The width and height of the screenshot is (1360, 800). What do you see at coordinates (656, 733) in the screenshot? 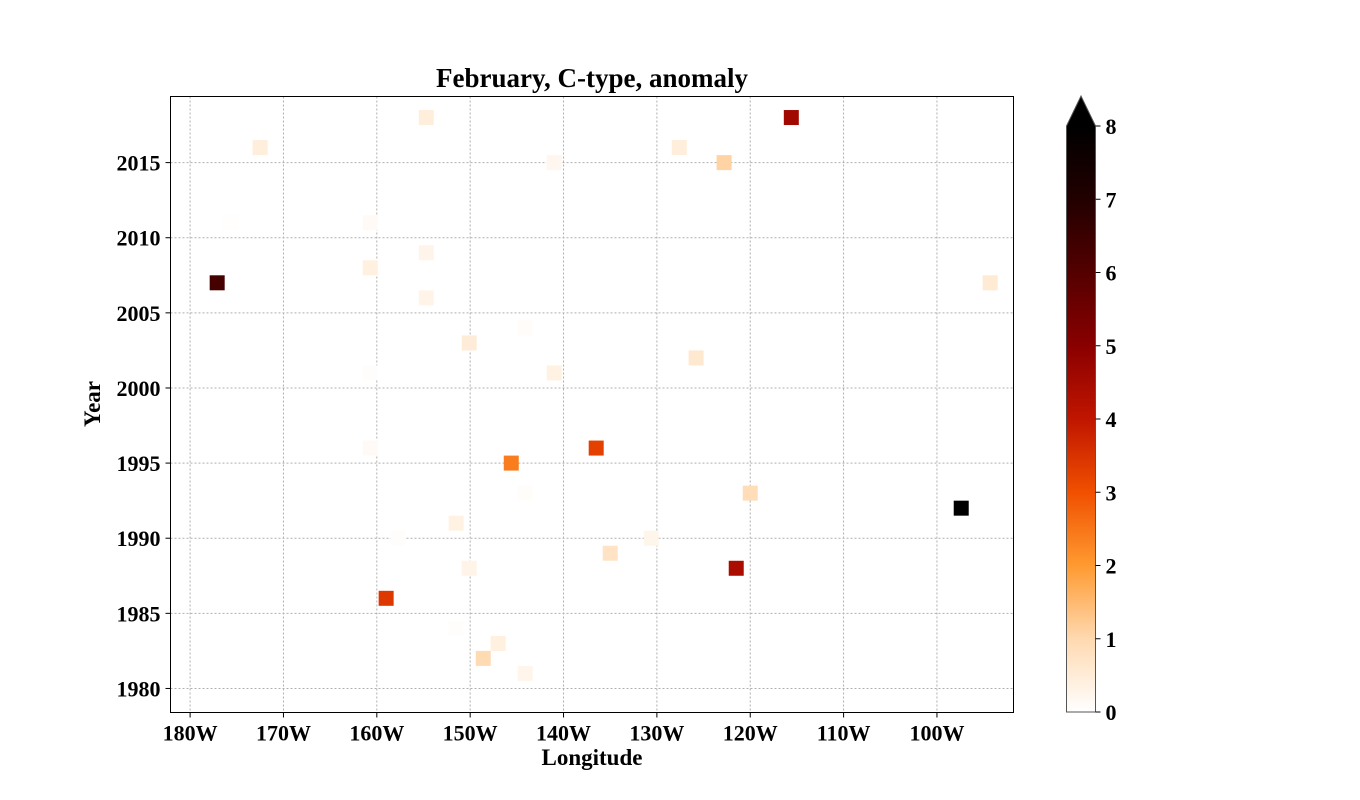
I see `x-tick-label: 130W` at bounding box center [656, 733].